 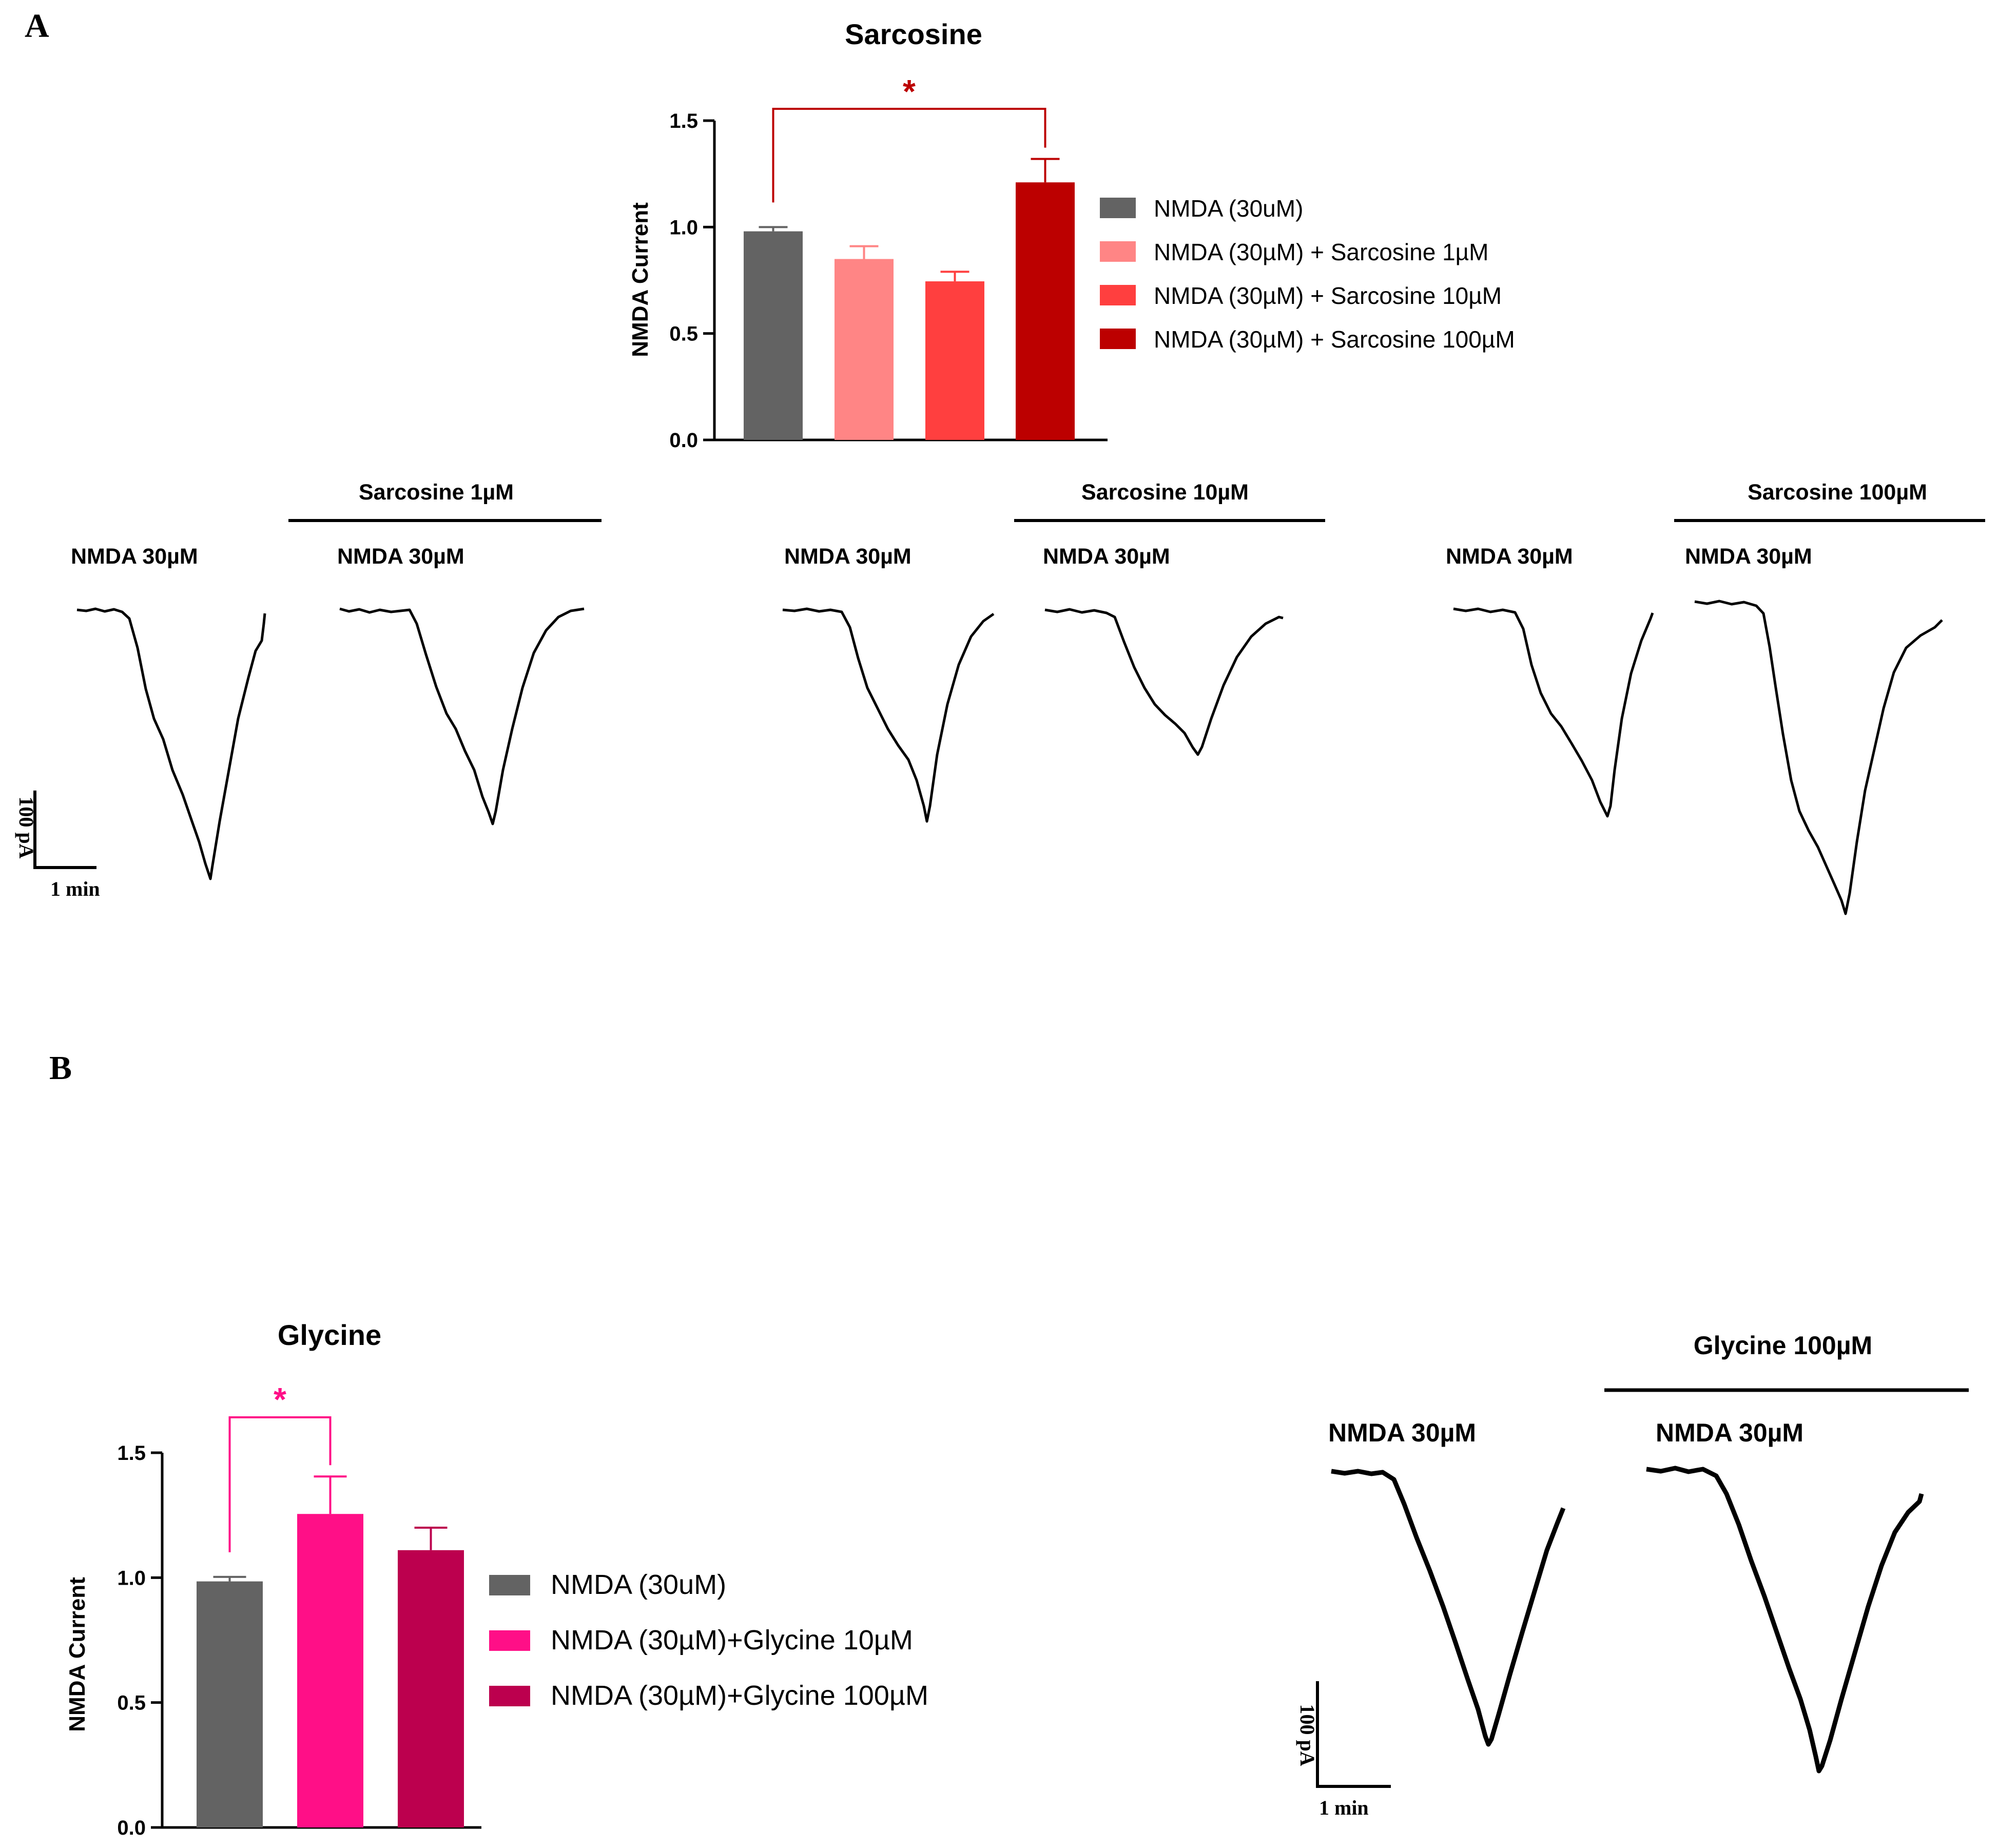 What do you see at coordinates (740, 1695) in the screenshot?
I see `glycine-legend-label: NMDA (30µM)+Glycine 100µM` at bounding box center [740, 1695].